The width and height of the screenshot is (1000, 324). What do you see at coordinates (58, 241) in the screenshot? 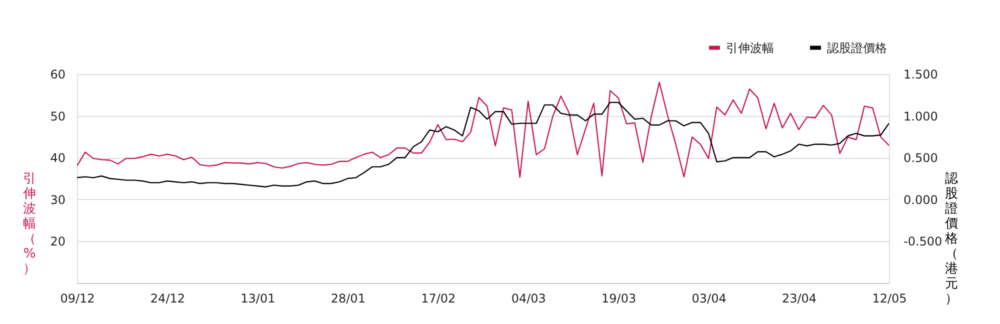
I see `y-tick-label: 20` at bounding box center [58, 241].